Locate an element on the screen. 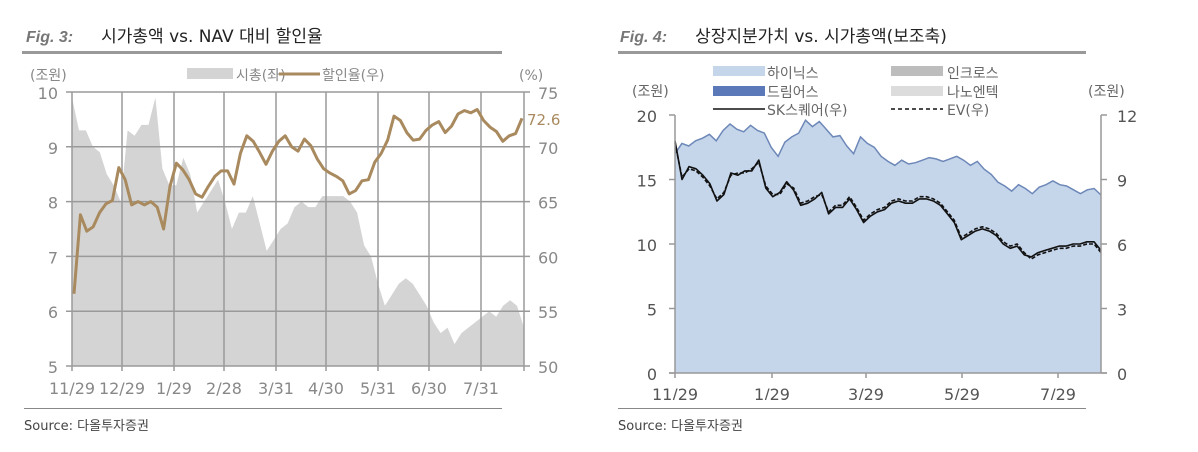  x-tick: 2/28 is located at coordinates (224, 388).